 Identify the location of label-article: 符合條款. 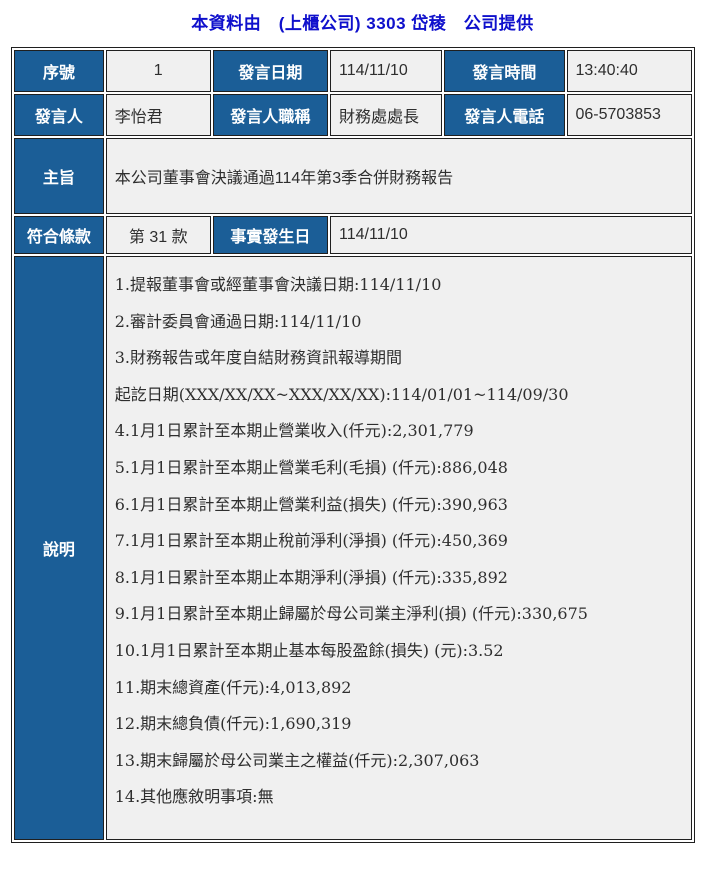
(59, 235).